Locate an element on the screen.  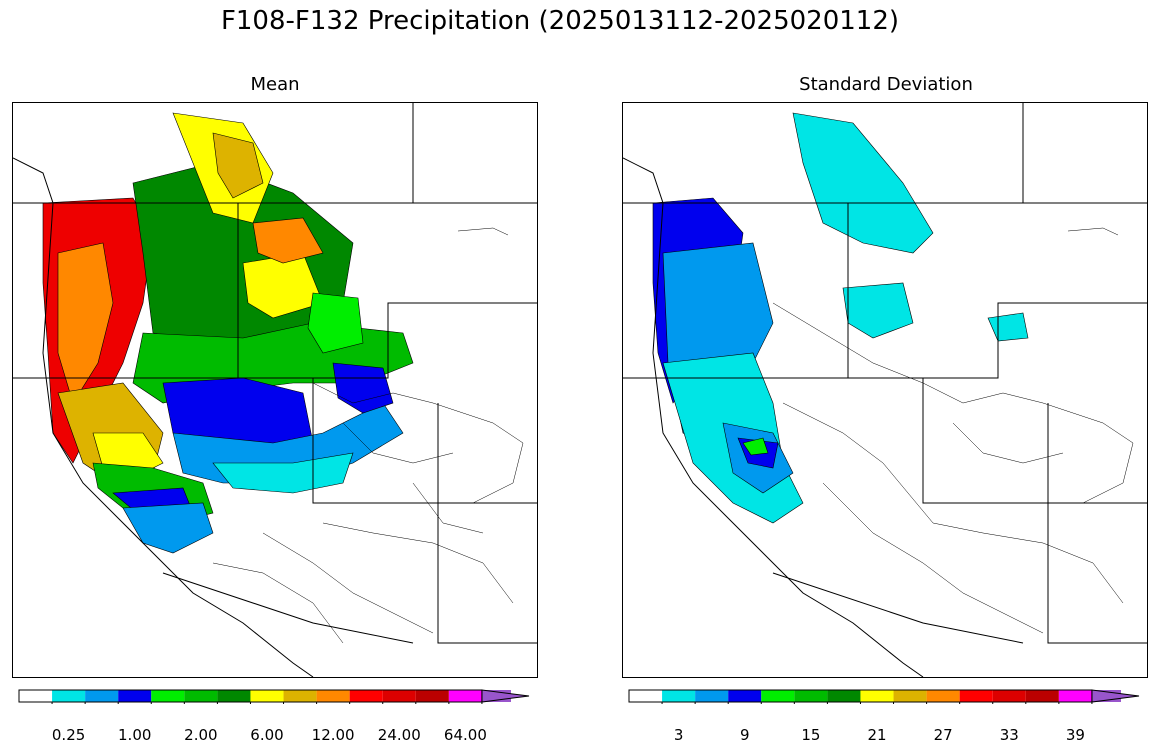
mean-colorbar: 0.25 1.00 2.00 6.00 12.00 24.00 64.00 is located at coordinates (274, 716).